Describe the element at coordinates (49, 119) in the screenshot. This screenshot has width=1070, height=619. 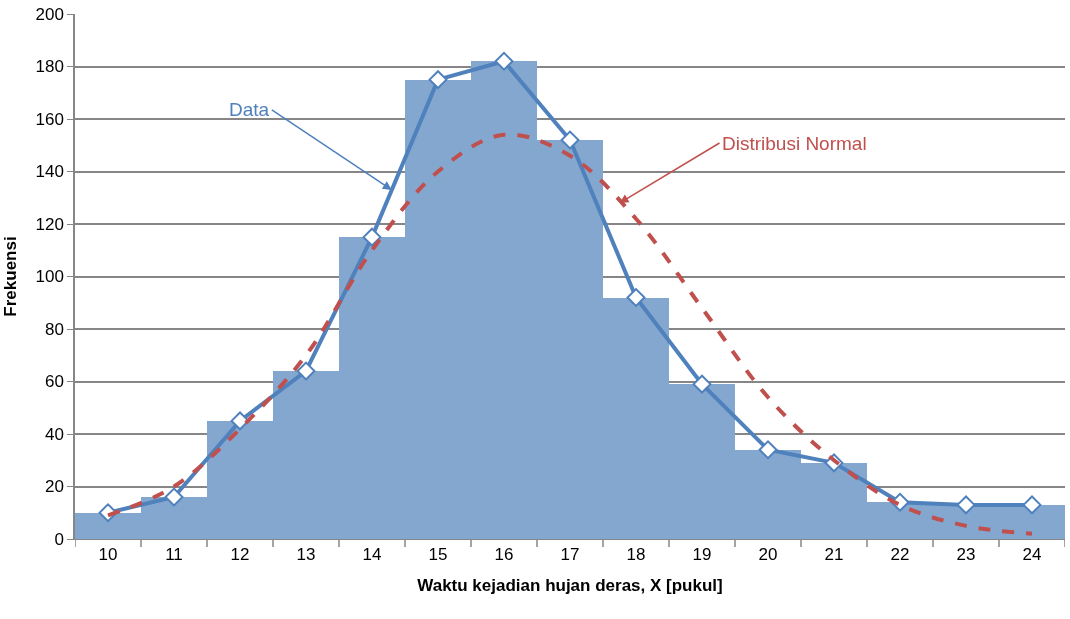
I see `y-tick-label: 160` at that location.